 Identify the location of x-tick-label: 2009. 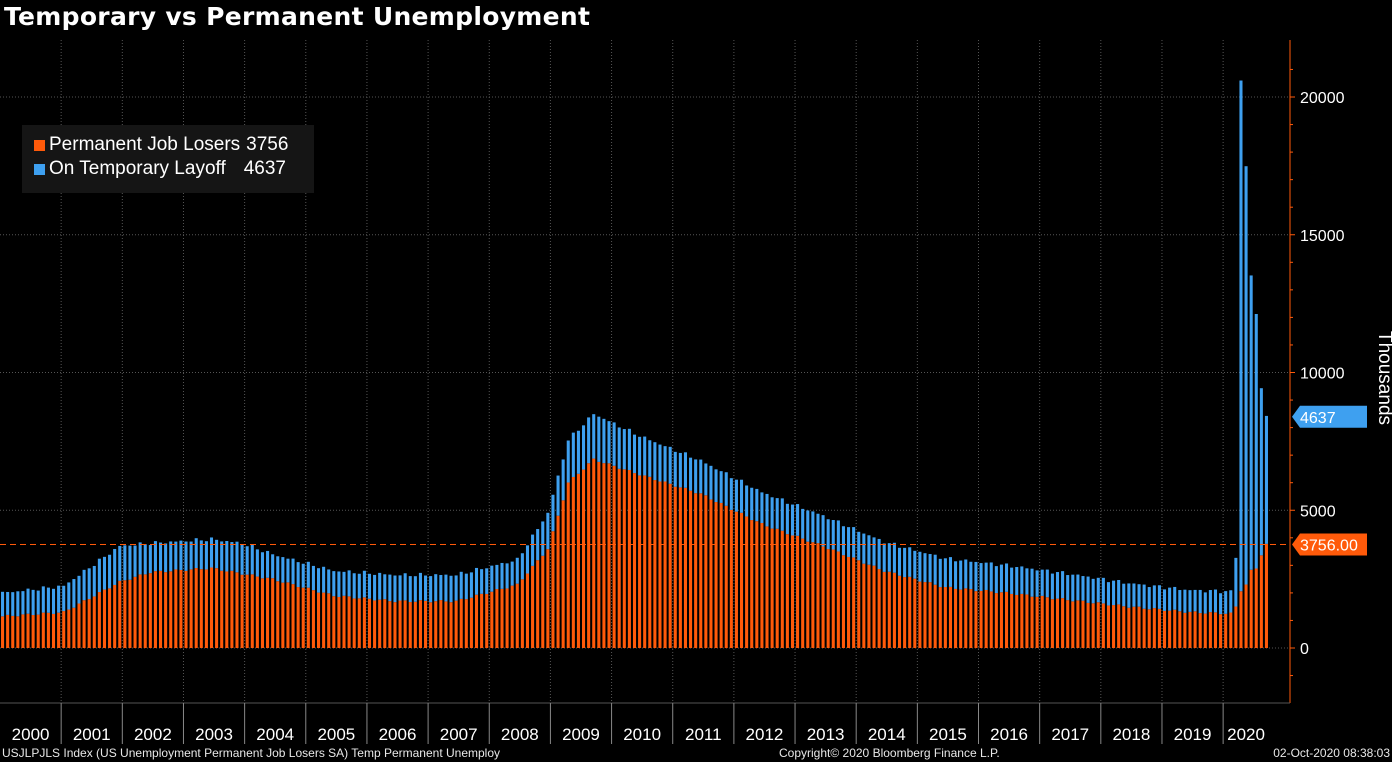
(581, 734).